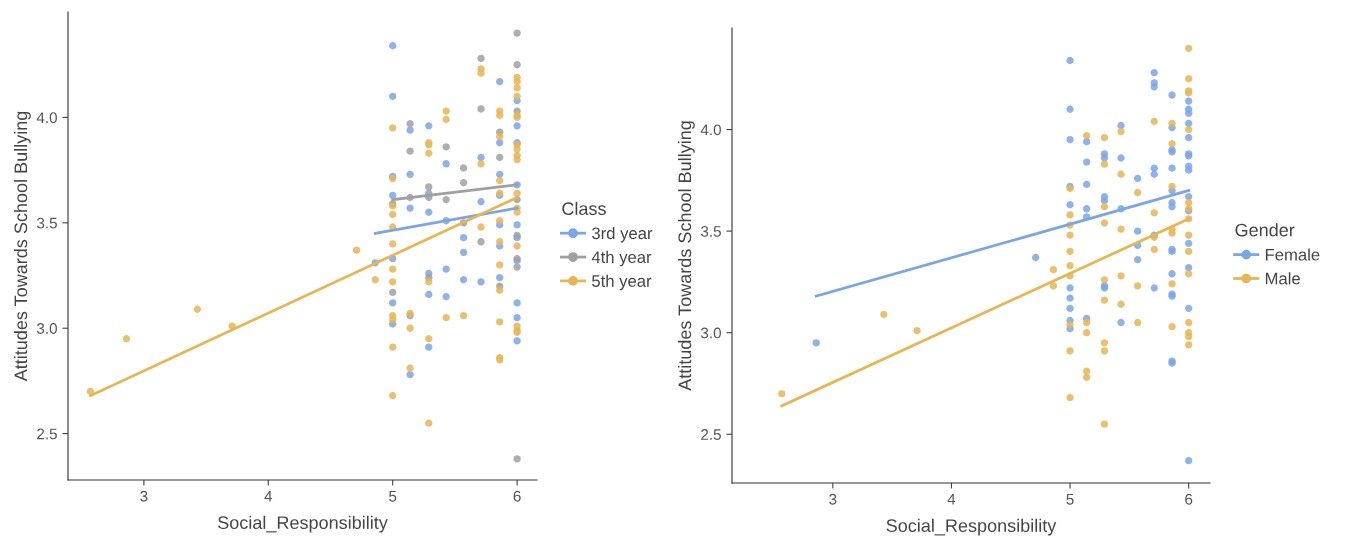 Image resolution: width=1357 pixels, height=556 pixels. I want to click on legend-title: Gender, so click(1265, 230).